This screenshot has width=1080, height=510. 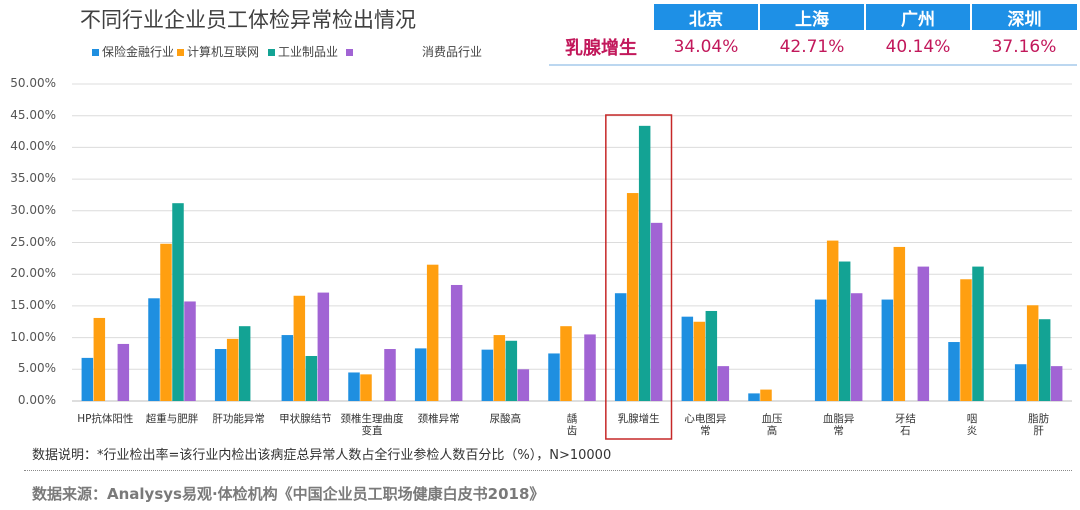 What do you see at coordinates (238, 419) in the screenshot?
I see `x-tick-label: 肝功能异常` at bounding box center [238, 419].